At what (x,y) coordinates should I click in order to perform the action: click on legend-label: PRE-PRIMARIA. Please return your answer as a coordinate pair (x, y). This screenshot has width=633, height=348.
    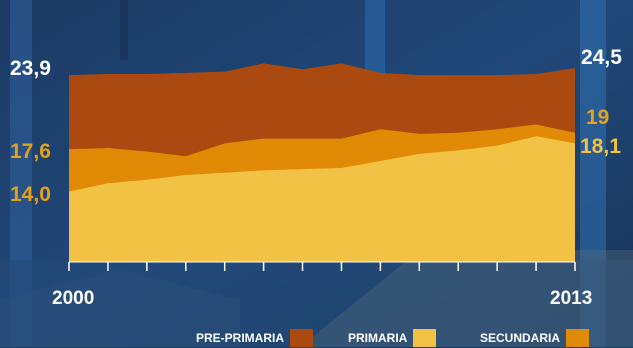
    Looking at the image, I should click on (240, 338).